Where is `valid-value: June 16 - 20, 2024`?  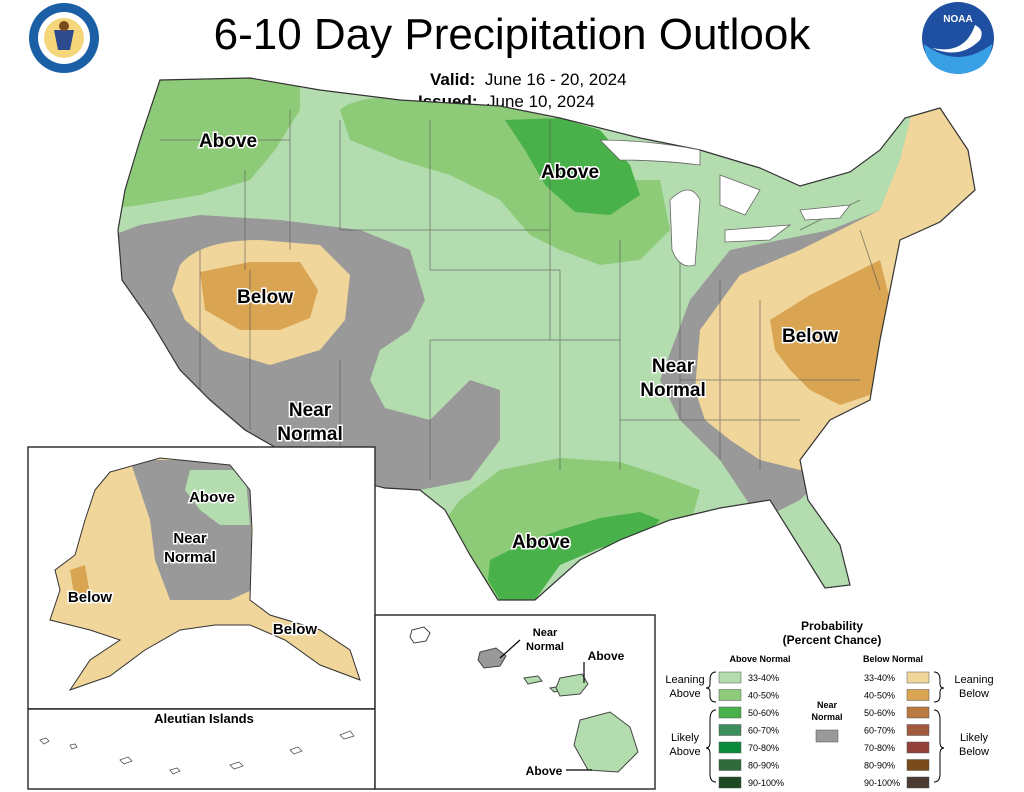
valid-value: June 16 - 20, 2024 is located at coordinates (555, 79).